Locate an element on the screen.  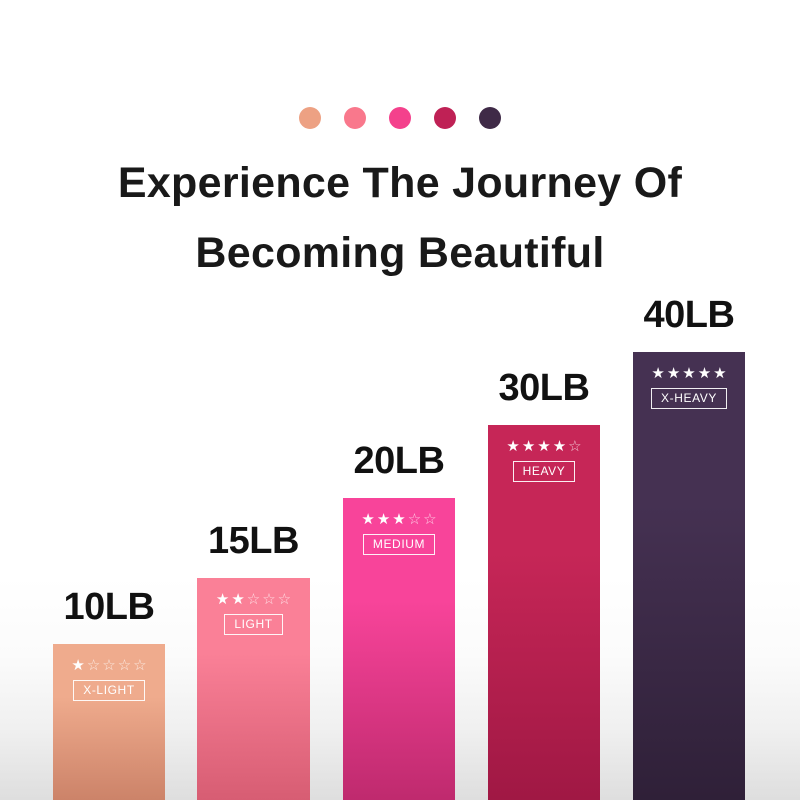
bar-15lb-badge-group: ★ ★ ☆ ☆ ☆ LIGHT is located at coordinates (253, 613).